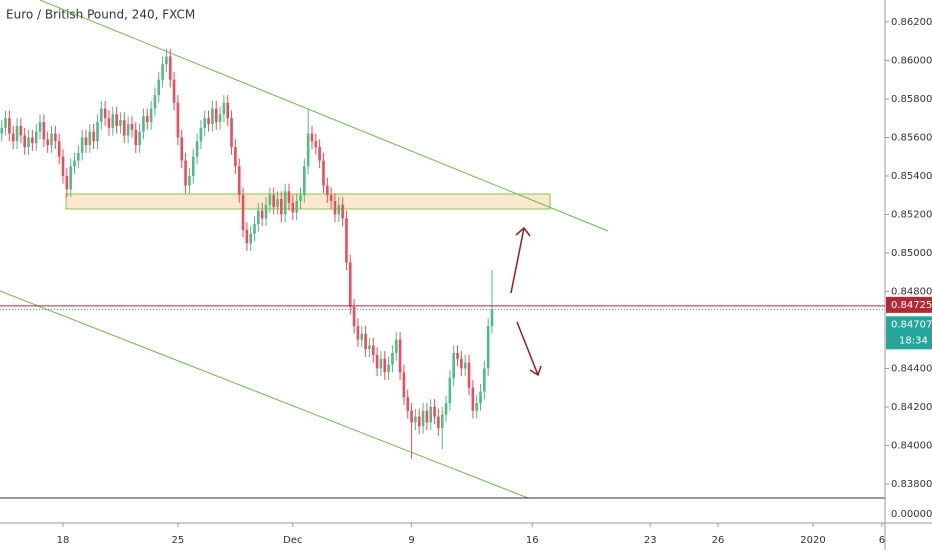  Describe the element at coordinates (718, 540) in the screenshot. I see `x-tick-label: 26` at that location.